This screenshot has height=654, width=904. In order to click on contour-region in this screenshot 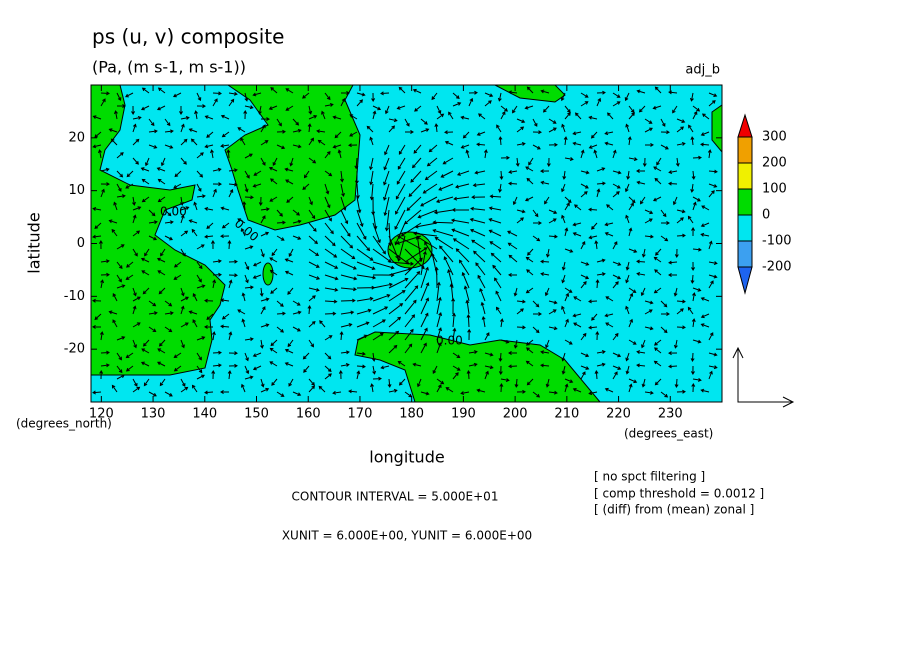, I will do `click(268, 274)`.